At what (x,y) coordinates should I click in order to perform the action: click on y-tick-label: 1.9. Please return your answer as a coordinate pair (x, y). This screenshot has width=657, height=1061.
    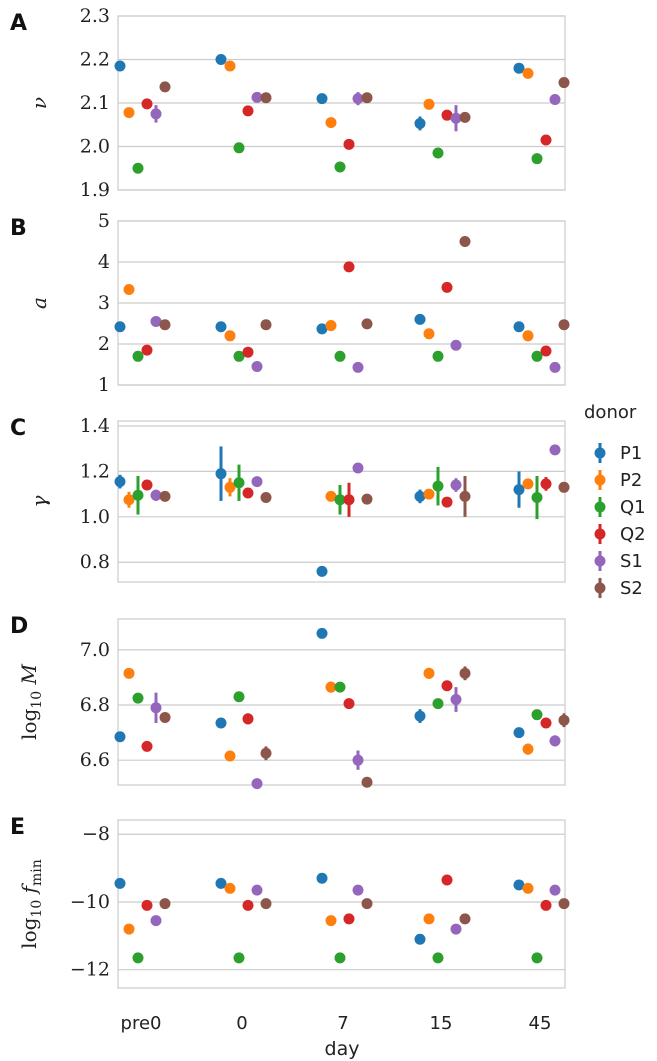
    Looking at the image, I should click on (95, 190).